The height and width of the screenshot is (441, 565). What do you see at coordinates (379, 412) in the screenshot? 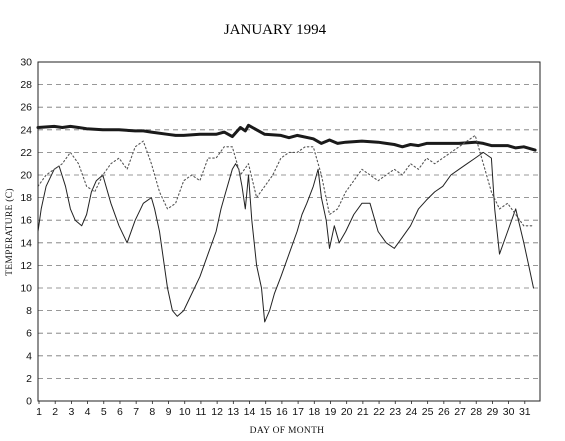
I see `x-tick-label: 22` at bounding box center [379, 412].